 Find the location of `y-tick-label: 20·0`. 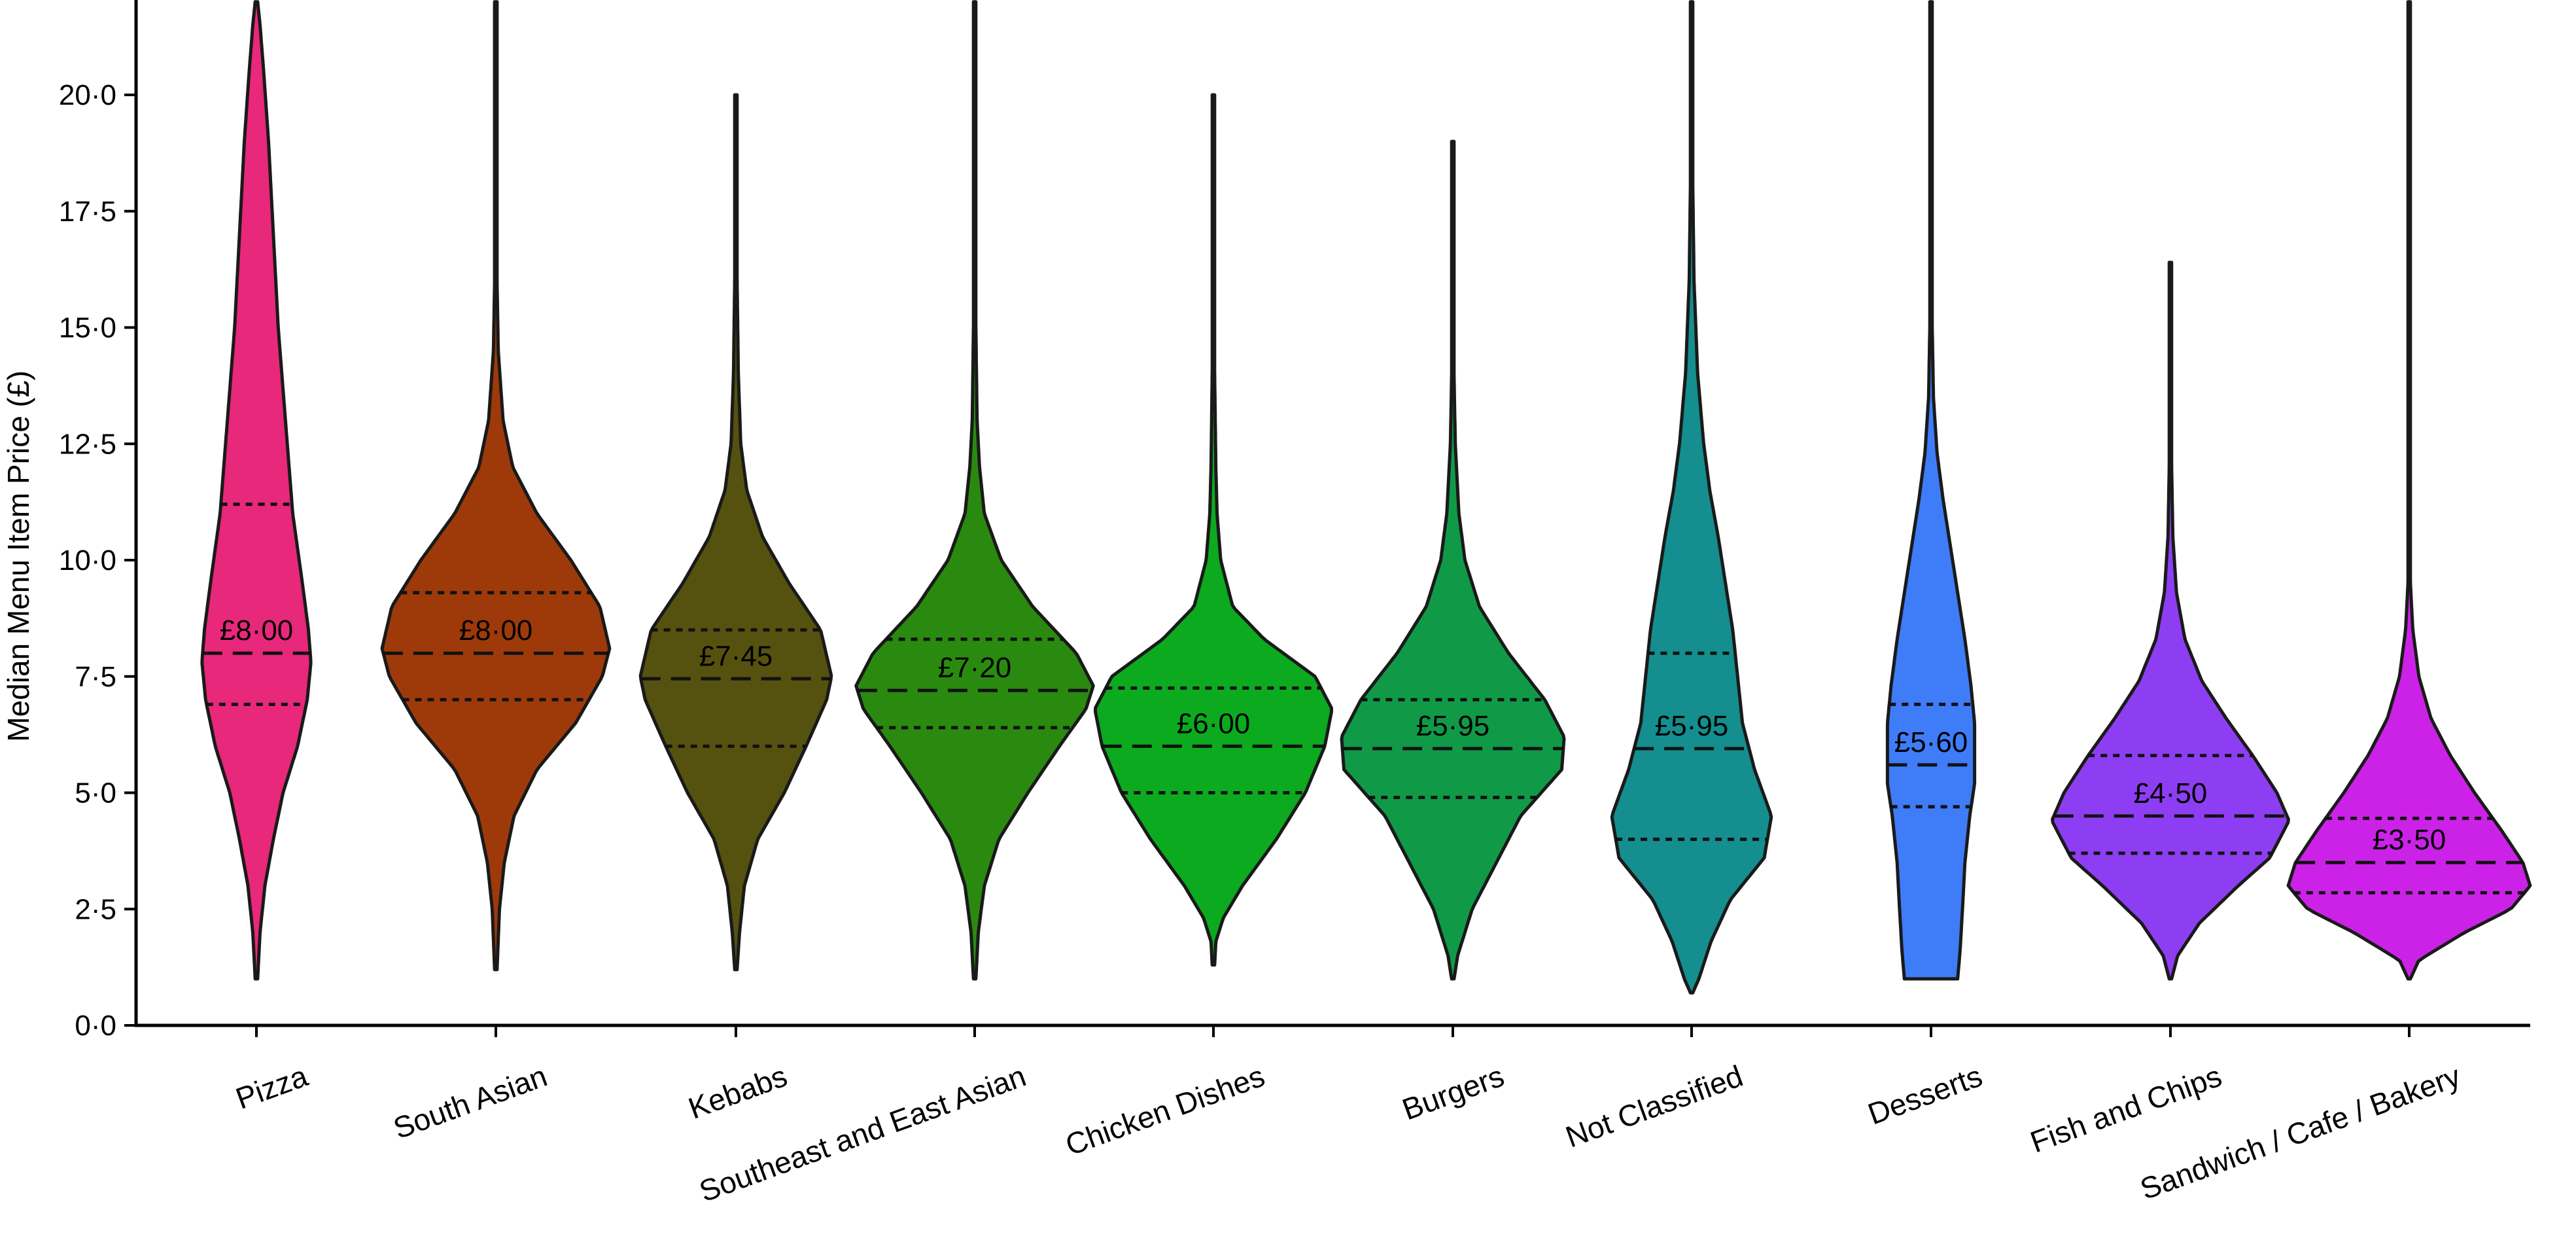

y-tick-label: 20·0 is located at coordinates (88, 95).